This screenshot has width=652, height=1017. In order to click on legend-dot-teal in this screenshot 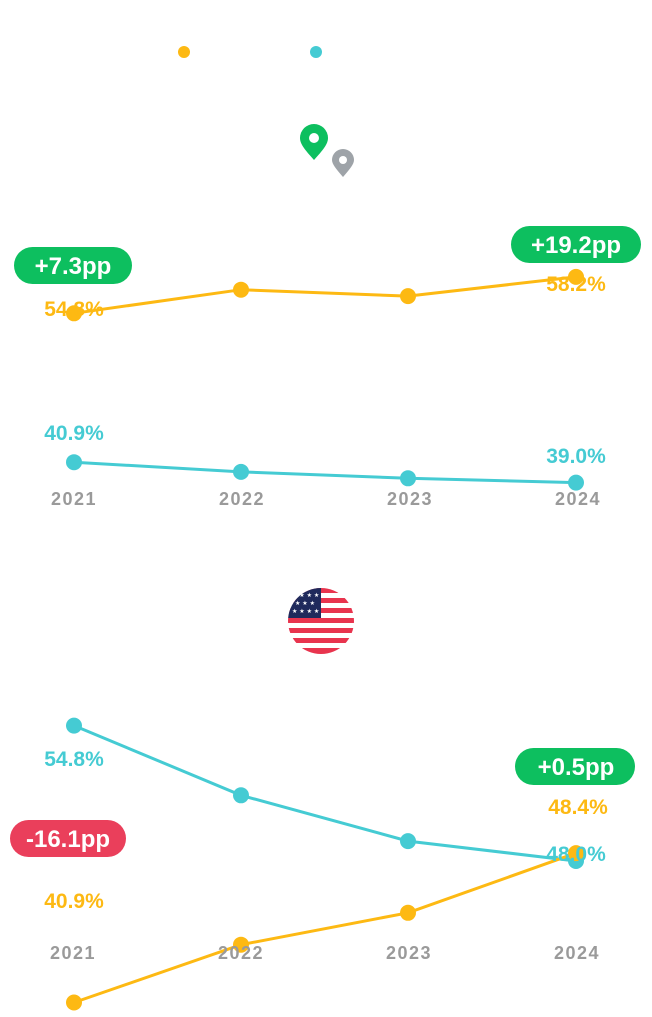, I will do `click(316, 52)`.